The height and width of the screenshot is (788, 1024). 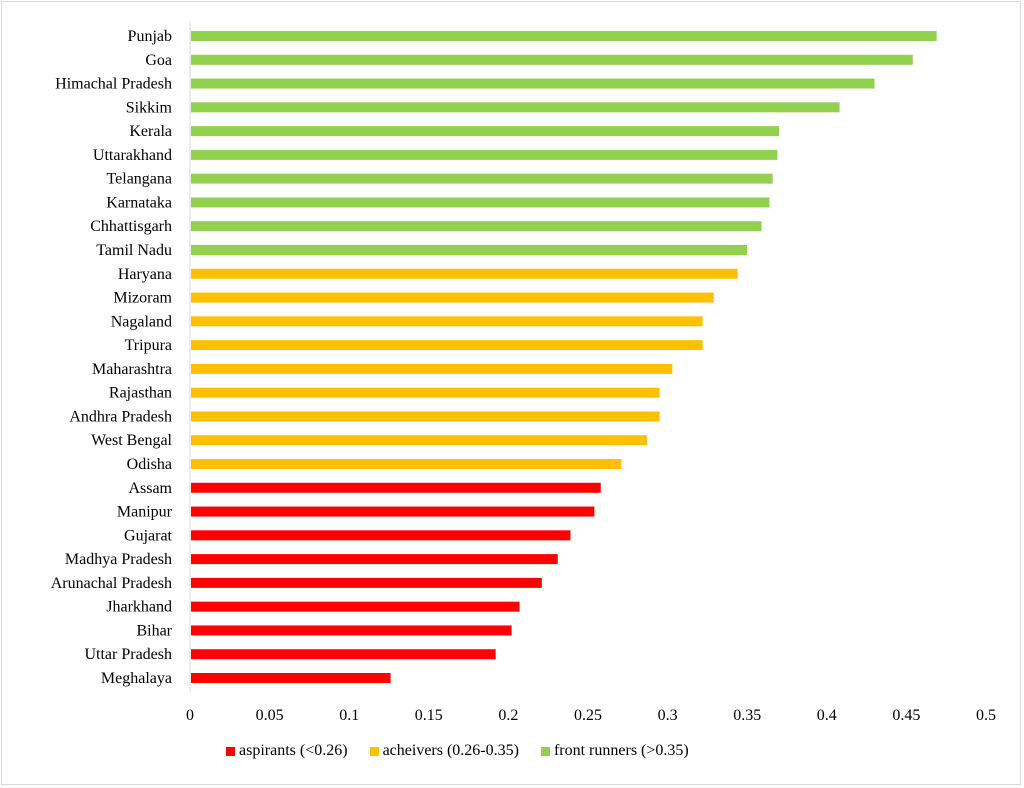 What do you see at coordinates (145, 274) in the screenshot?
I see `category-label: Haryana` at bounding box center [145, 274].